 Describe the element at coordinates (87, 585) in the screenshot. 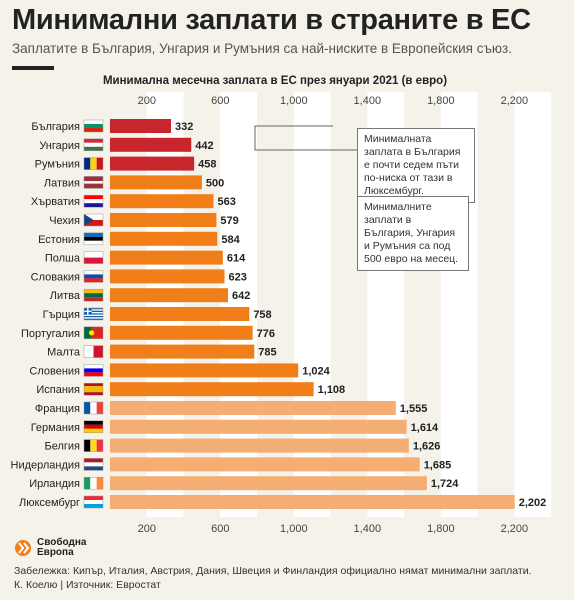

I see `footer-source: К. Коелю | Източник: Евростат` at that location.